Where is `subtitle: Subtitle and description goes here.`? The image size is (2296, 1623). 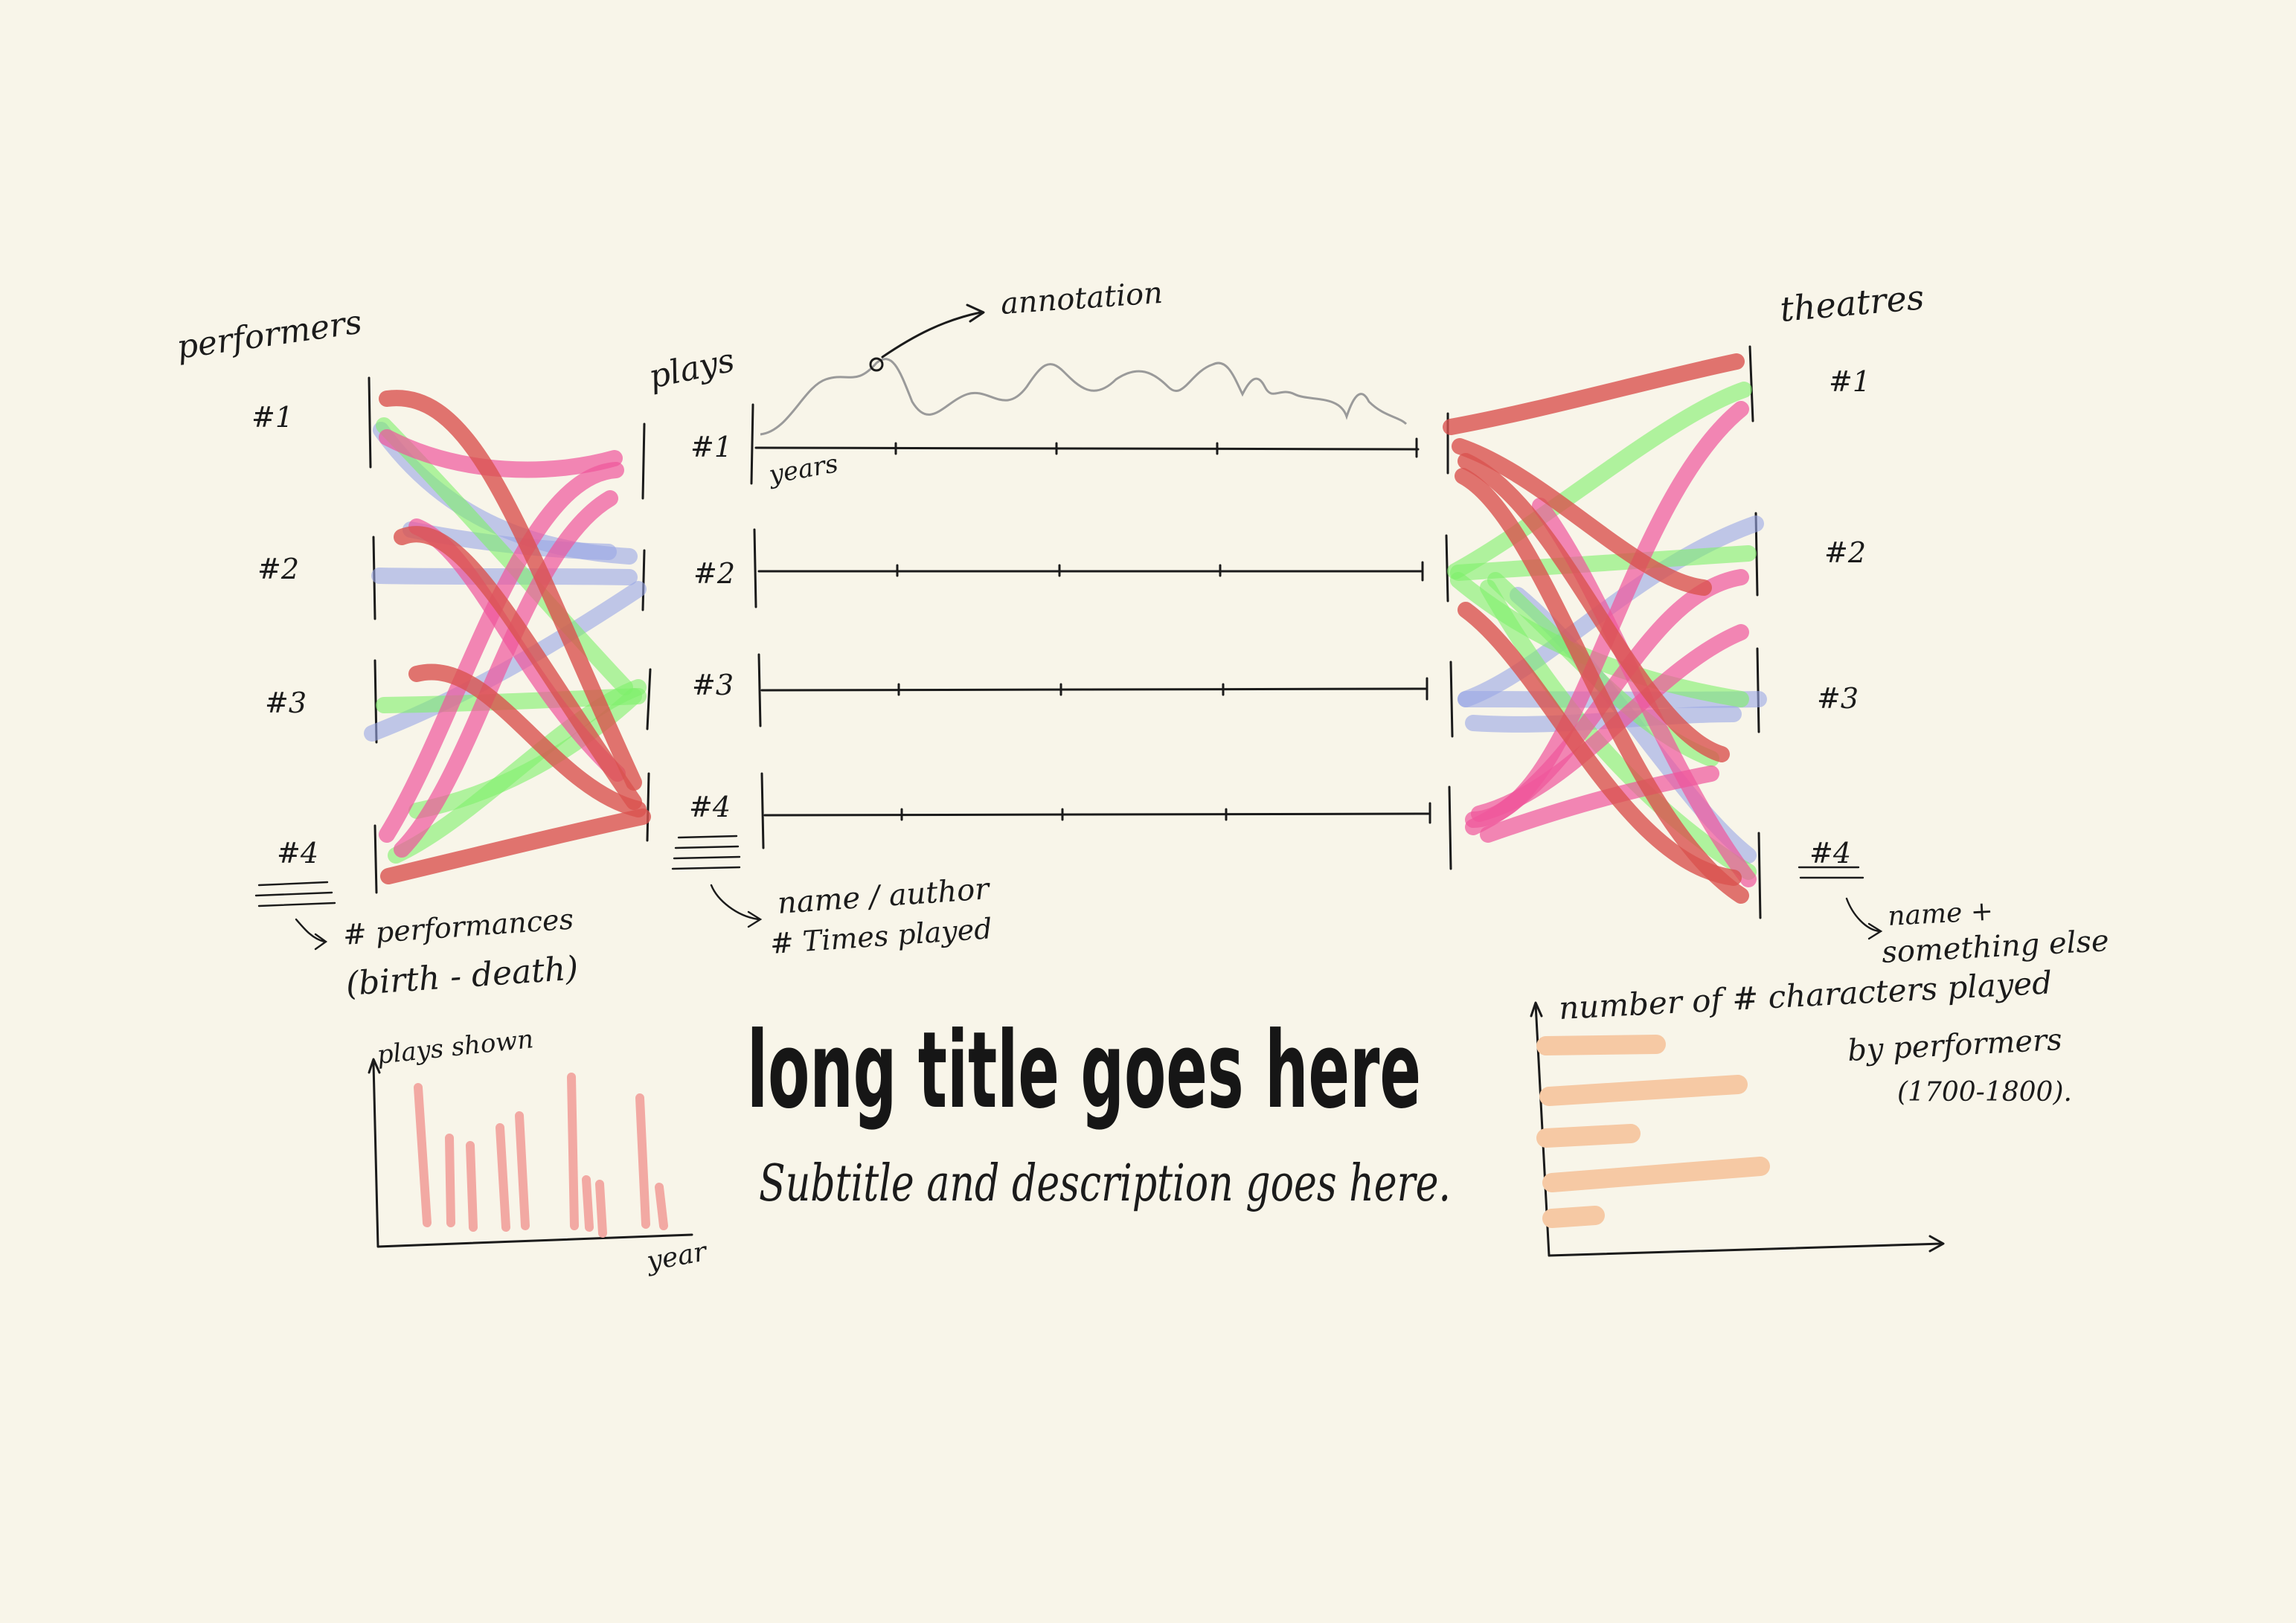 subtitle: Subtitle and description goes here. is located at coordinates (1105, 1183).